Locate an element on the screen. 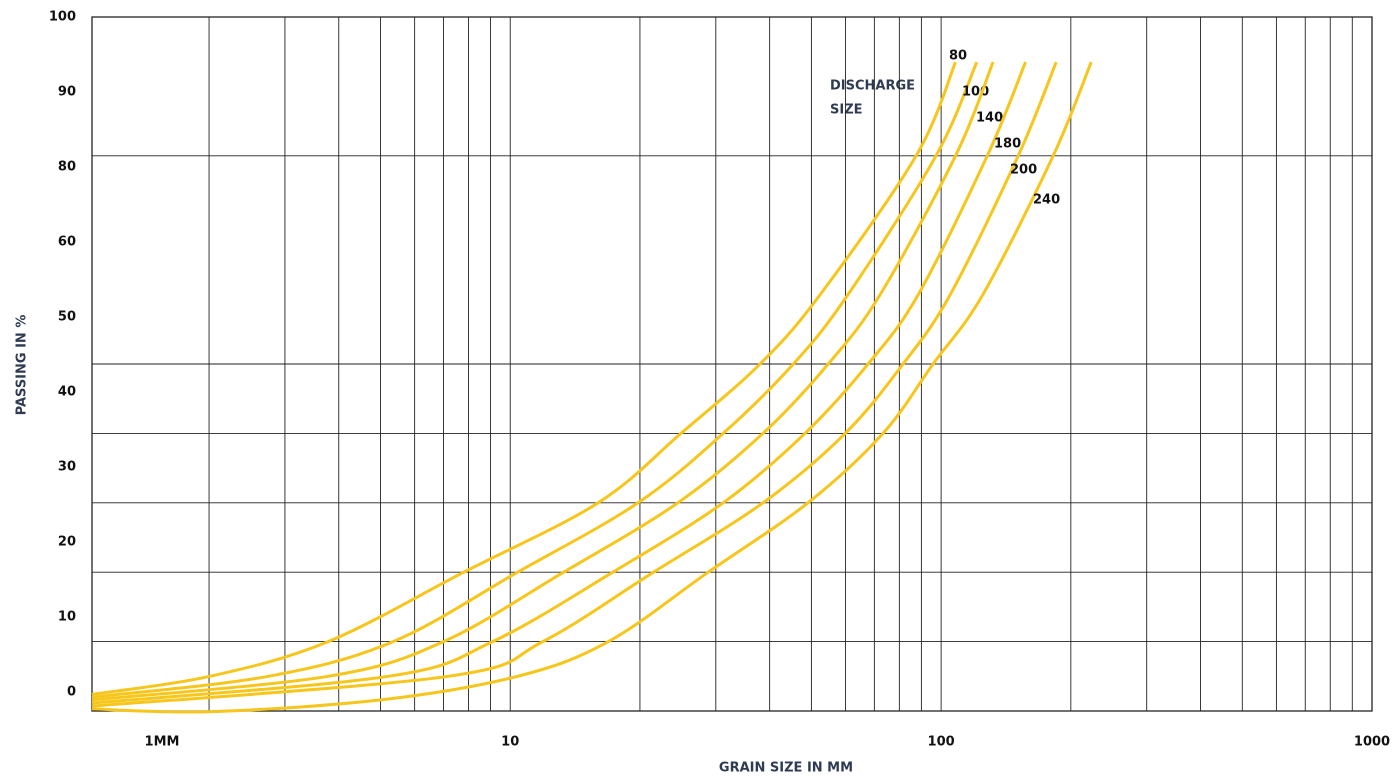 This screenshot has width=1396, height=783. y-axis-title: PASSING IN % is located at coordinates (22, 365).